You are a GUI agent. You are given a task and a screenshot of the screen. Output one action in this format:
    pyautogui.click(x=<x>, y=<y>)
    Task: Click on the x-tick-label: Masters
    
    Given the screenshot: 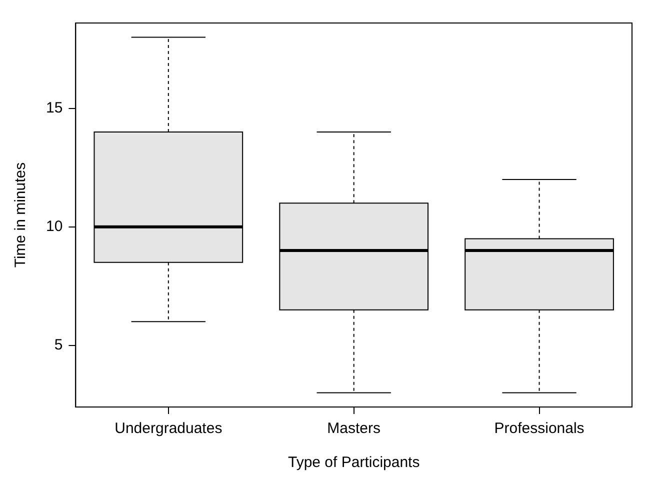 What is the action you would take?
    pyautogui.click(x=354, y=429)
    